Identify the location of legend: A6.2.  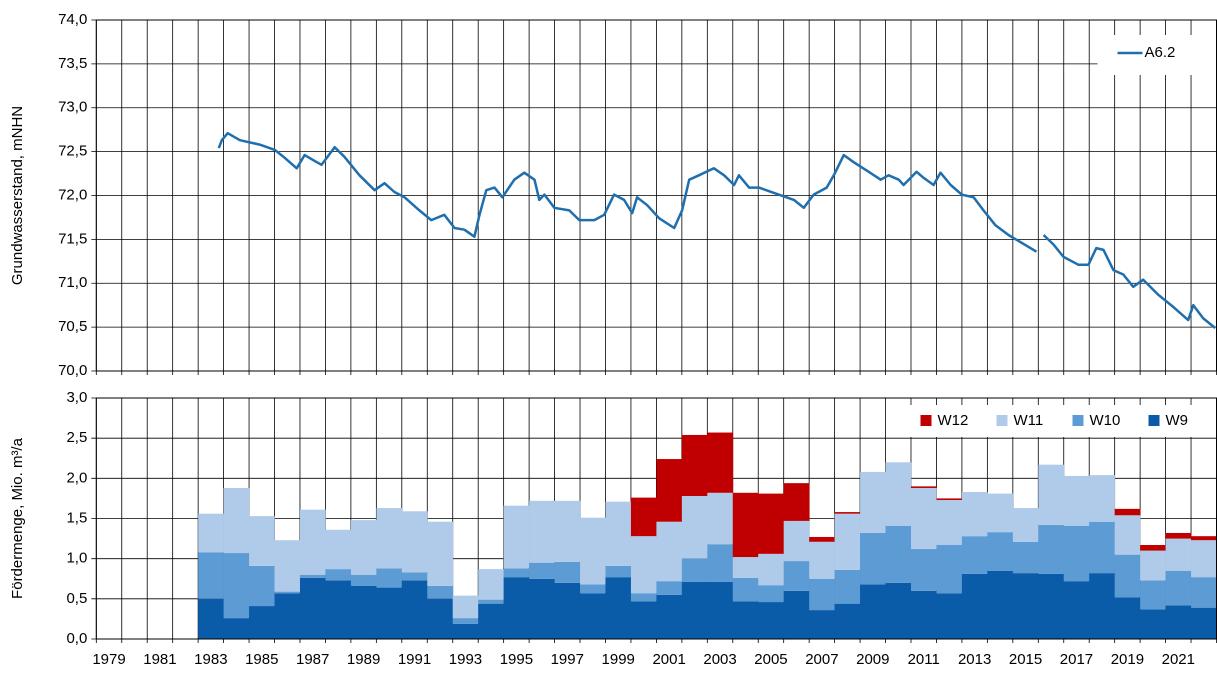
(1157, 55).